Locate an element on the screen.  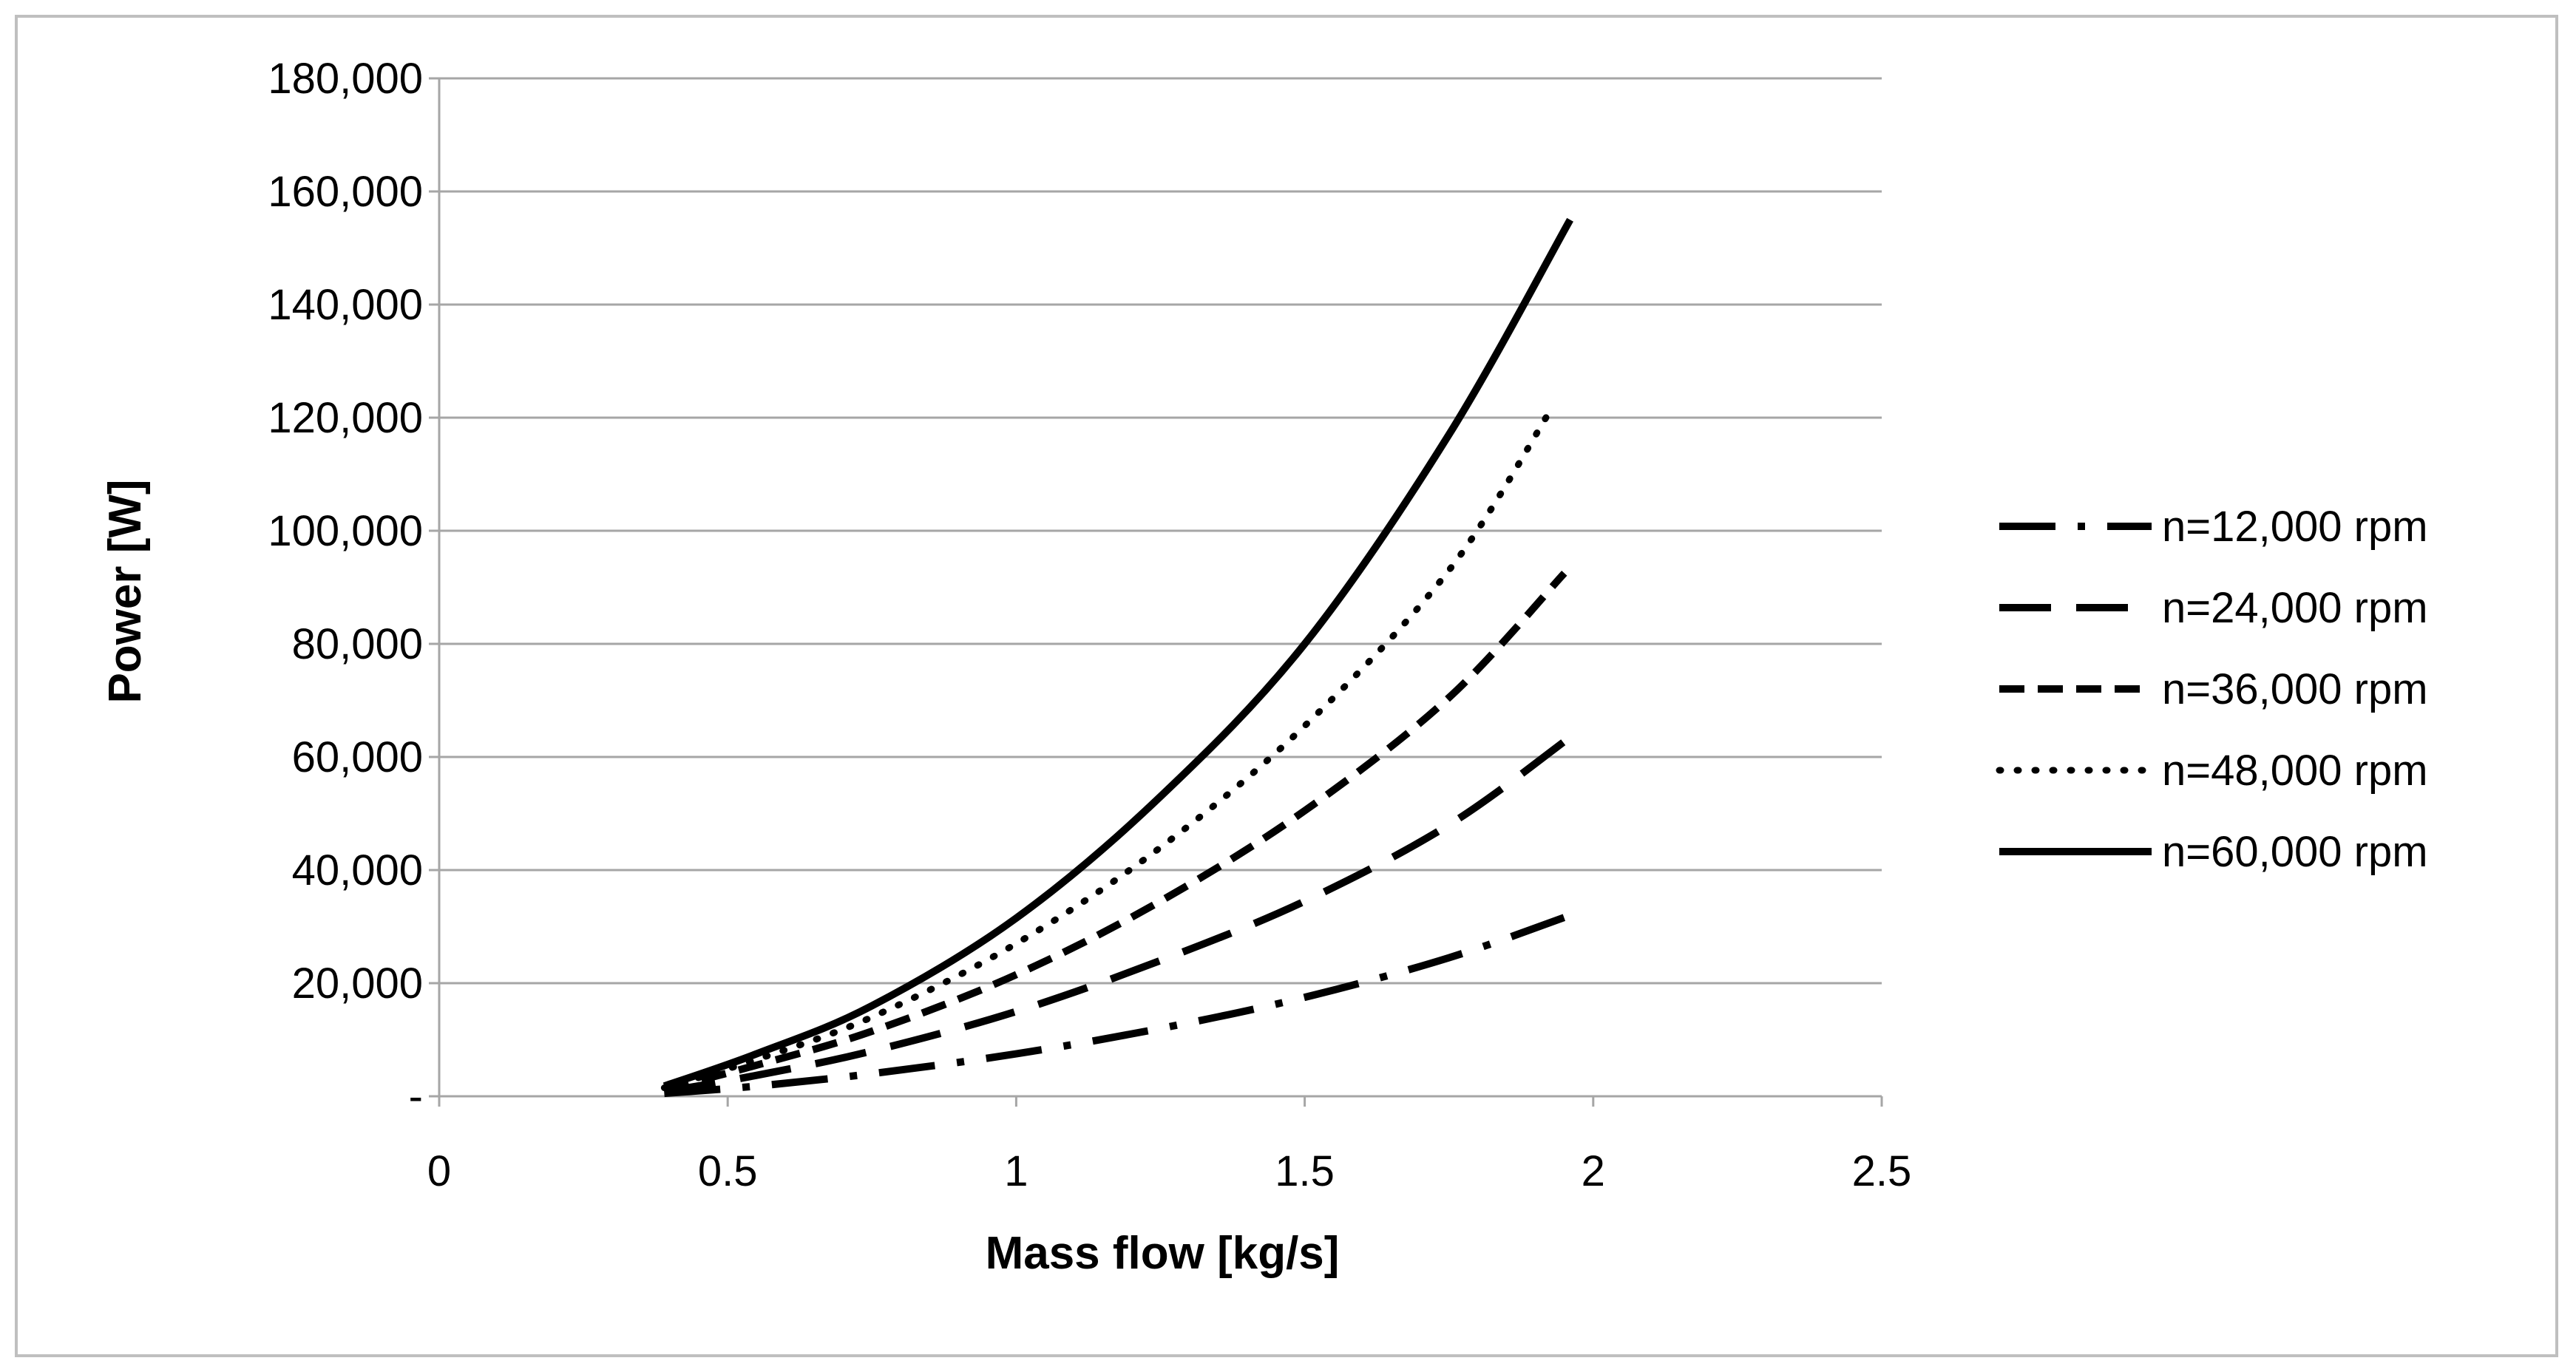
y-tick-label: 140,000 is located at coordinates (345, 305).